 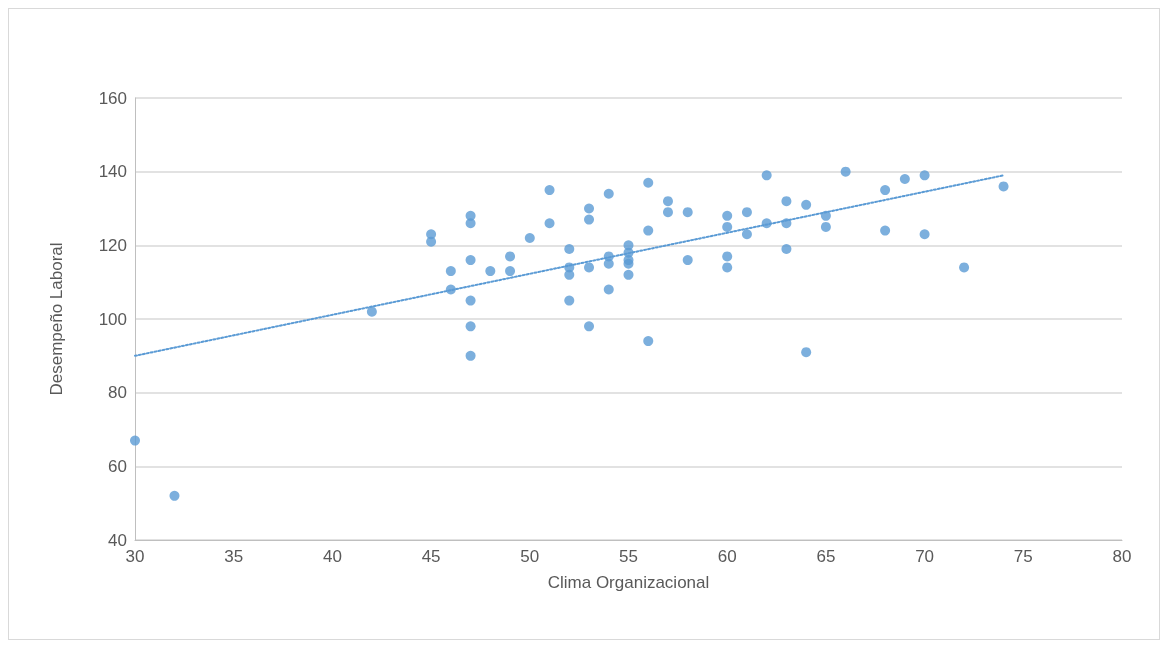 What do you see at coordinates (112, 319) in the screenshot?
I see `y-tick-label: 100` at bounding box center [112, 319].